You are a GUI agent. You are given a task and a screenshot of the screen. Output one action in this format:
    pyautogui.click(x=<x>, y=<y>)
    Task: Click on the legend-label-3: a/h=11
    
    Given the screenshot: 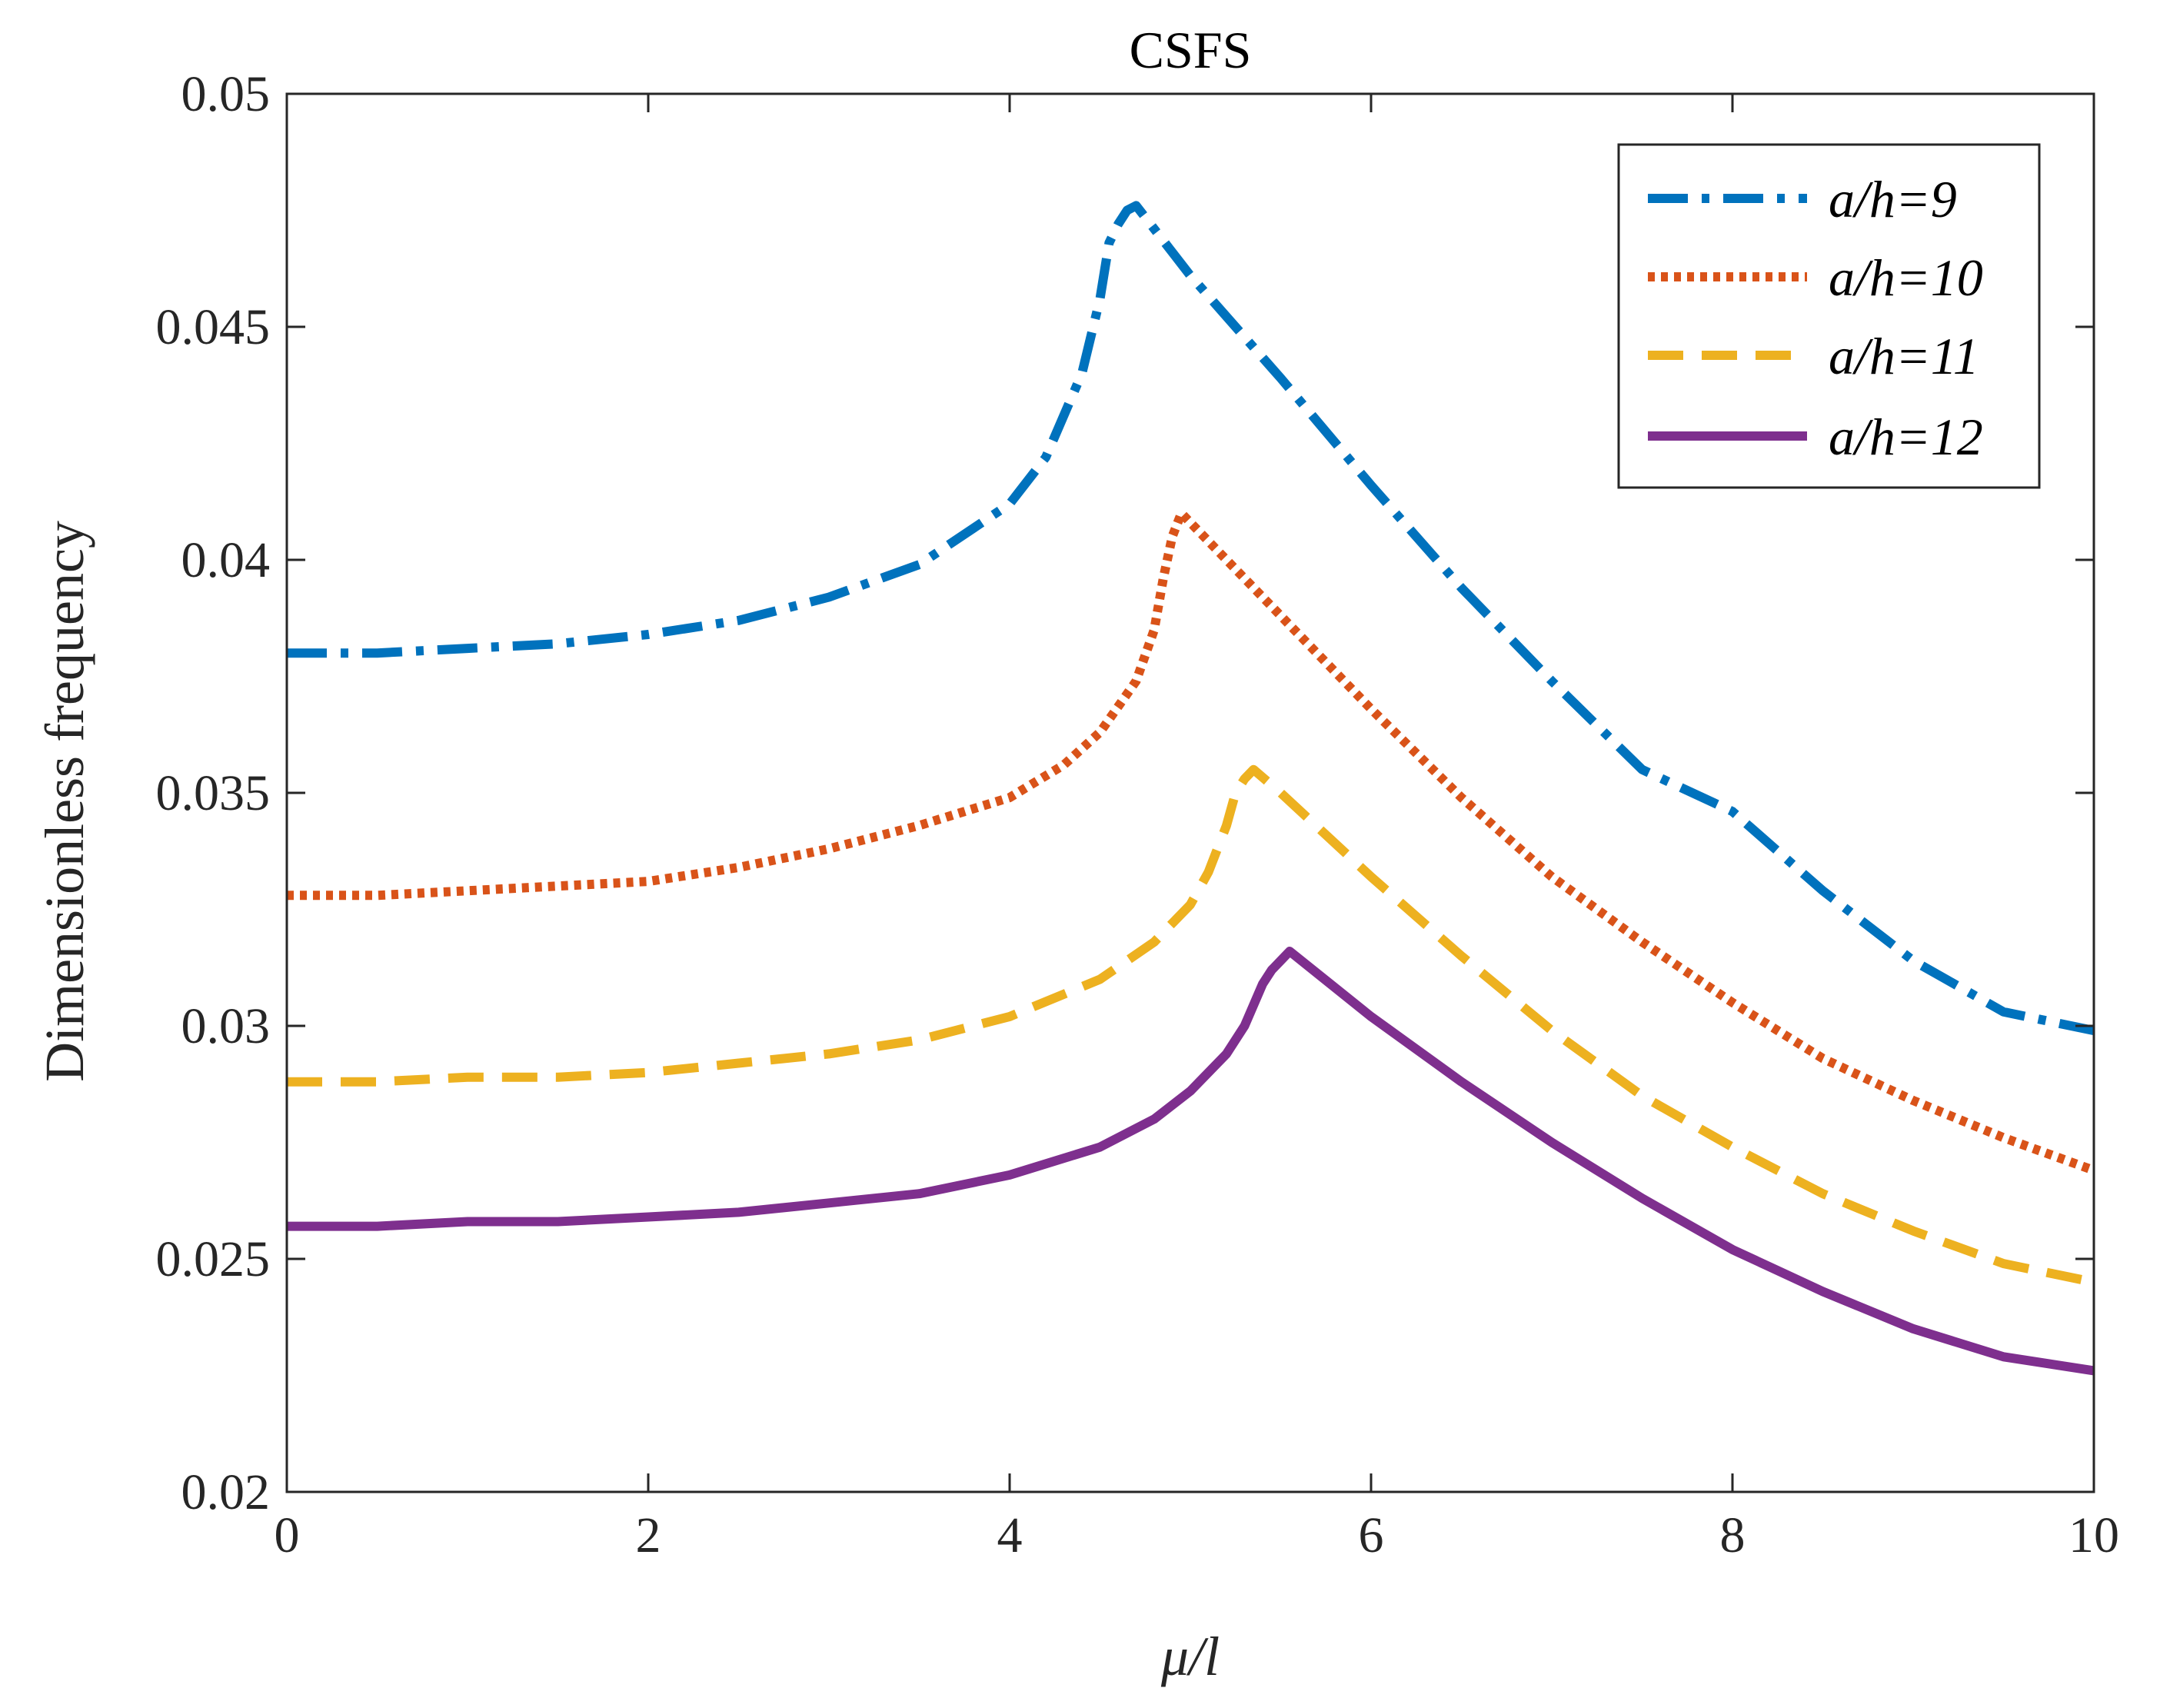 What is the action you would take?
    pyautogui.click(x=1904, y=356)
    